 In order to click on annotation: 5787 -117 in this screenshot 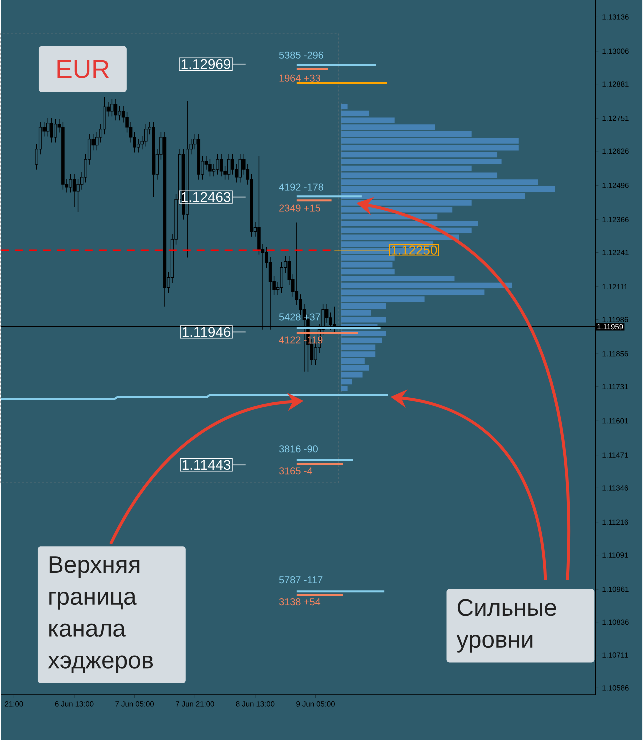, I will do `click(301, 580)`.